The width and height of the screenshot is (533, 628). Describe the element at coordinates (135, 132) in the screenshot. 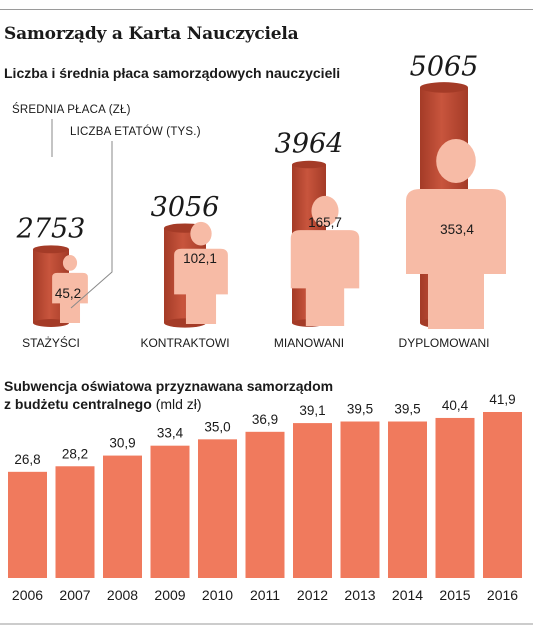

I see `legend-count-label: LICZBA ETATÓW (TYS.)` at that location.